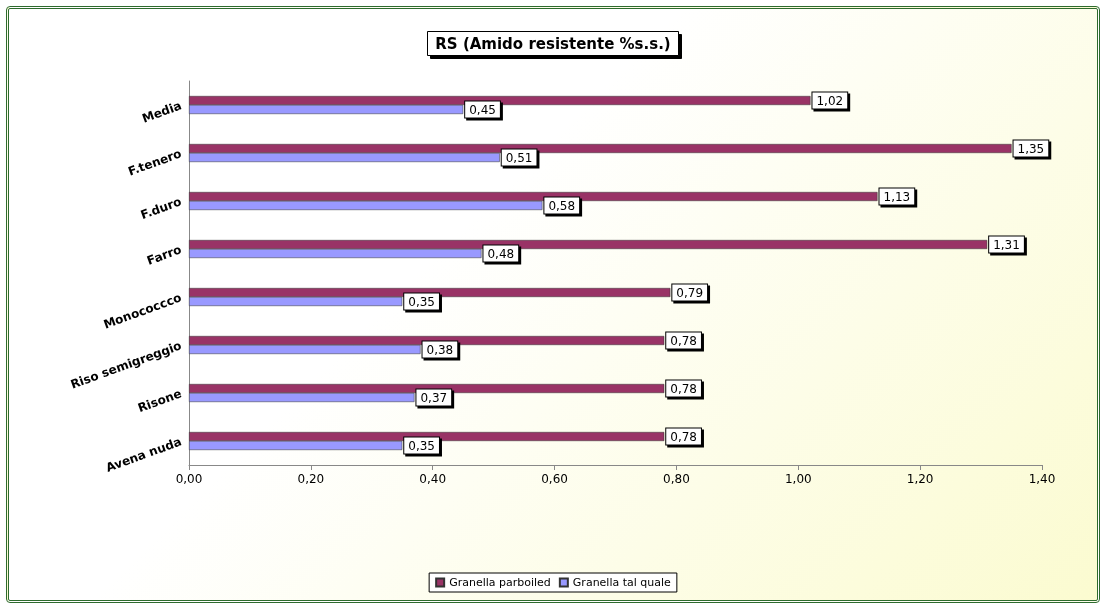  I want to click on y-tick-label: Media, so click(162, 112).